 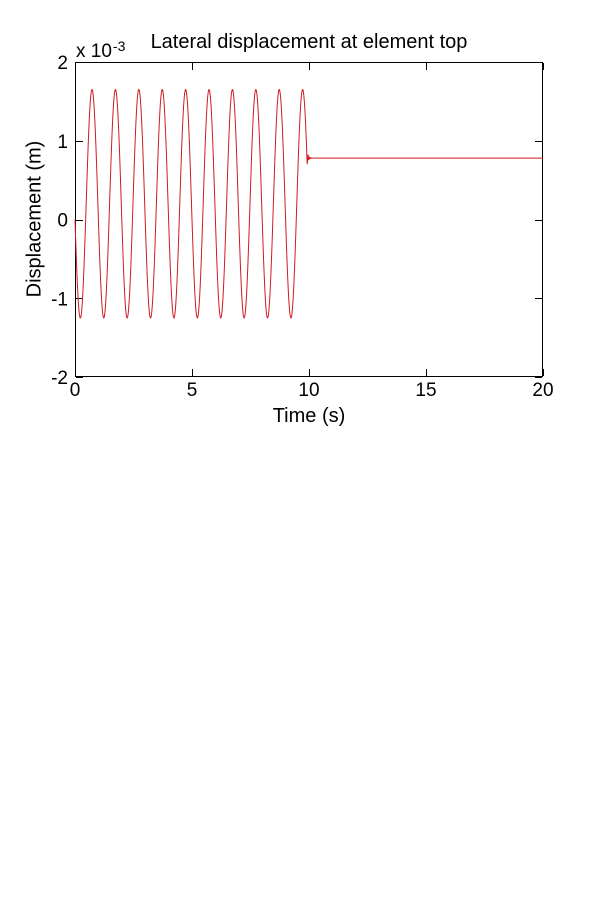 What do you see at coordinates (59, 299) in the screenshot?
I see `y-tick-label: -1` at bounding box center [59, 299].